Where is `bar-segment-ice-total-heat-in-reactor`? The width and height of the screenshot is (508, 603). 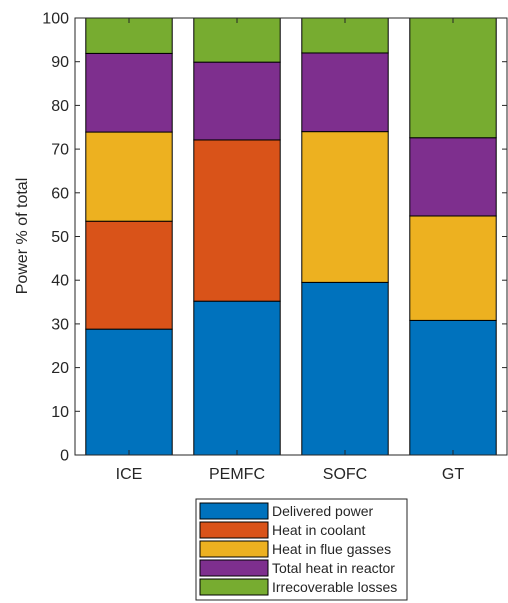
bar-segment-ice-total-heat-in-reactor is located at coordinates (129, 92).